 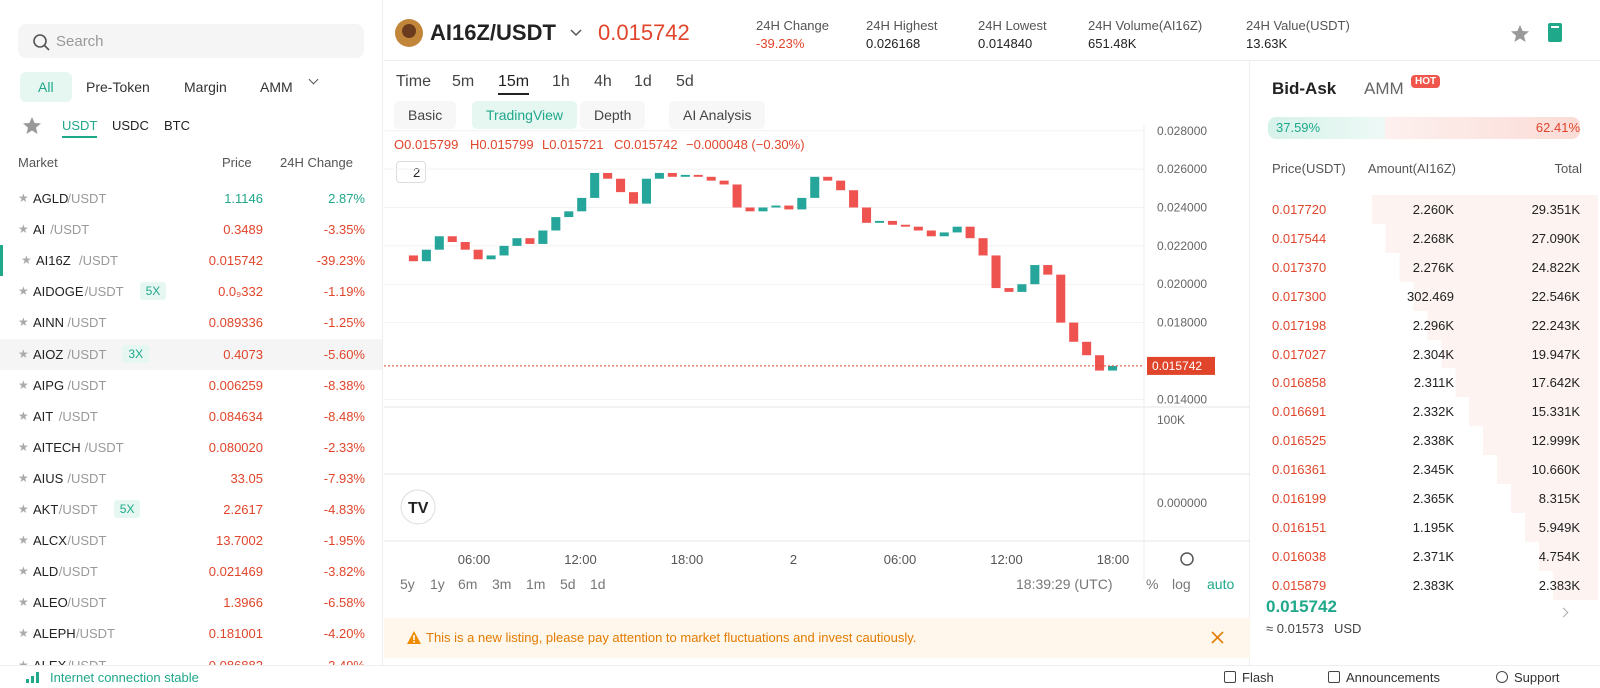 What do you see at coordinates (536, 584) in the screenshot?
I see `range: 1m` at bounding box center [536, 584].